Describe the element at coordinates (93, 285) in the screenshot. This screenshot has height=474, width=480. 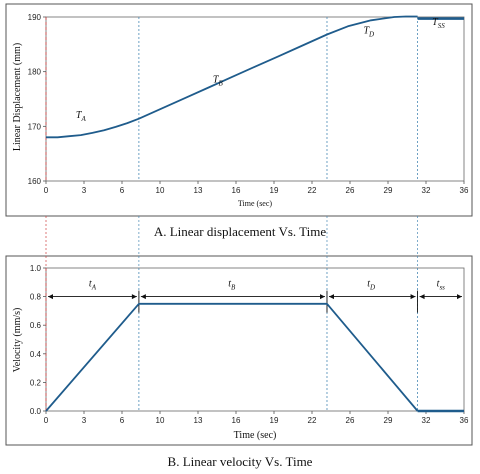
I see `phase-label: tA` at that location.